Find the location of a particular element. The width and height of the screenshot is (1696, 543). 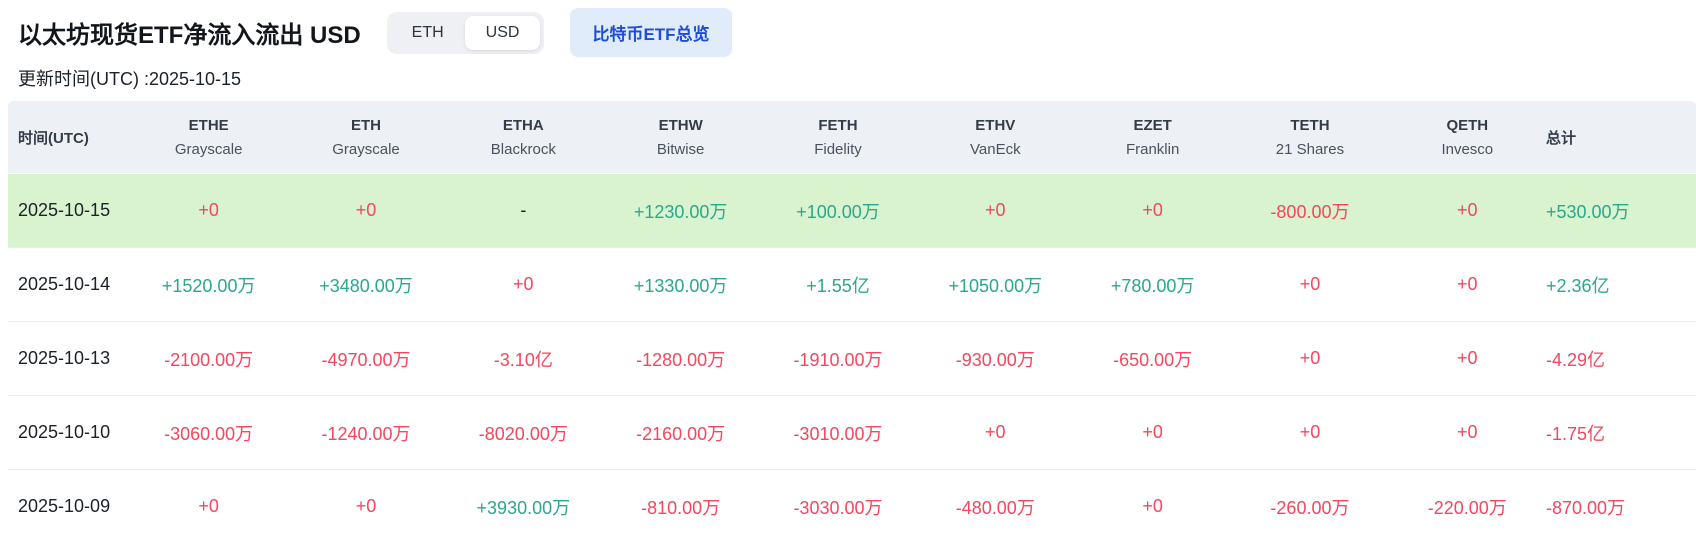

column-header-fund: QETH Invesco is located at coordinates (1467, 137).